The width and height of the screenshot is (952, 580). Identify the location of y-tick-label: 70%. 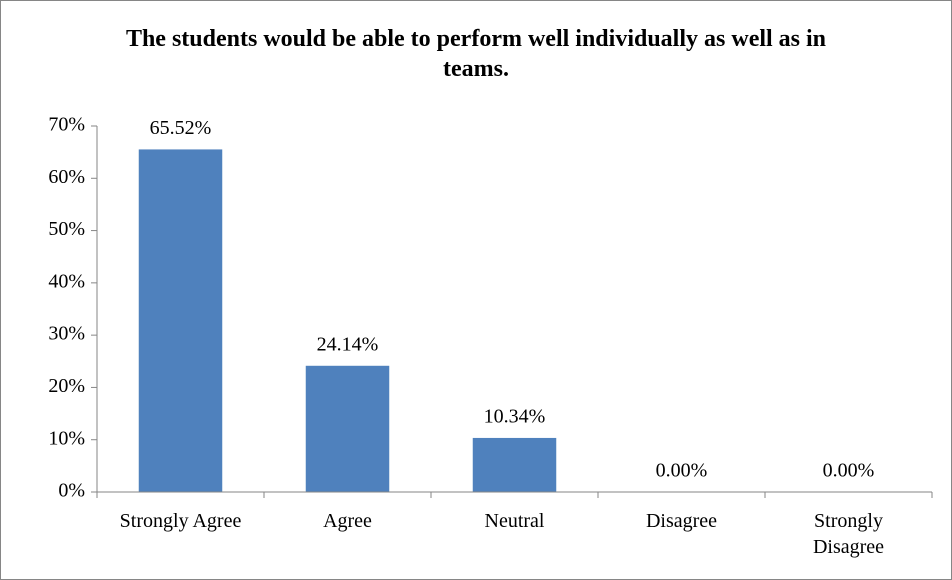
(66, 125).